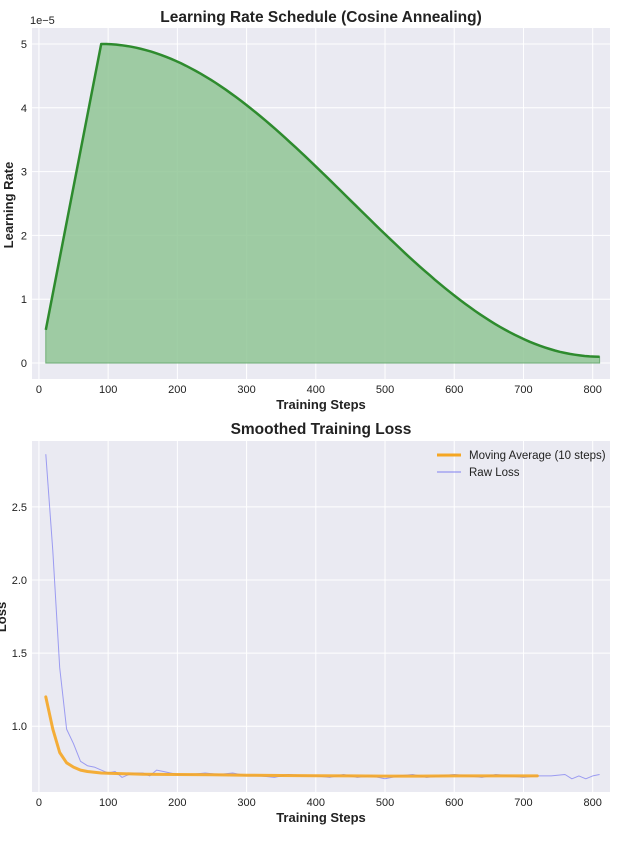 This screenshot has height=849, width=618. I want to click on loss-x-tick-label: 700, so click(523, 803).